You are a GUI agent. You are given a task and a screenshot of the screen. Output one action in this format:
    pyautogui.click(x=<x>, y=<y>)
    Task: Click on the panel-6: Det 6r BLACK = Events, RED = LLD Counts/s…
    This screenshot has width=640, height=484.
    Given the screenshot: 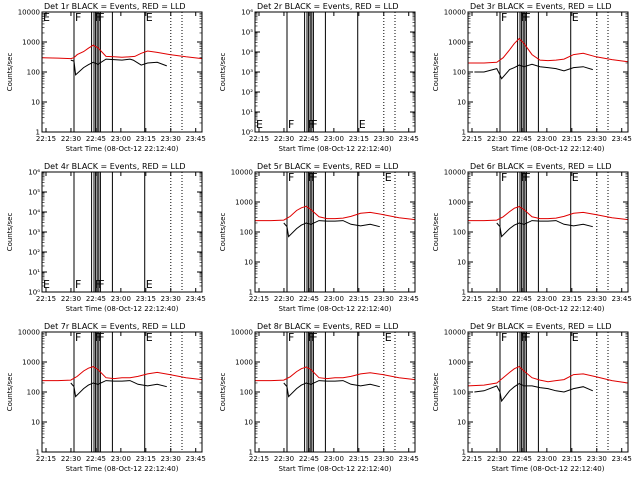 What is the action you would take?
    pyautogui.click(x=532, y=237)
    